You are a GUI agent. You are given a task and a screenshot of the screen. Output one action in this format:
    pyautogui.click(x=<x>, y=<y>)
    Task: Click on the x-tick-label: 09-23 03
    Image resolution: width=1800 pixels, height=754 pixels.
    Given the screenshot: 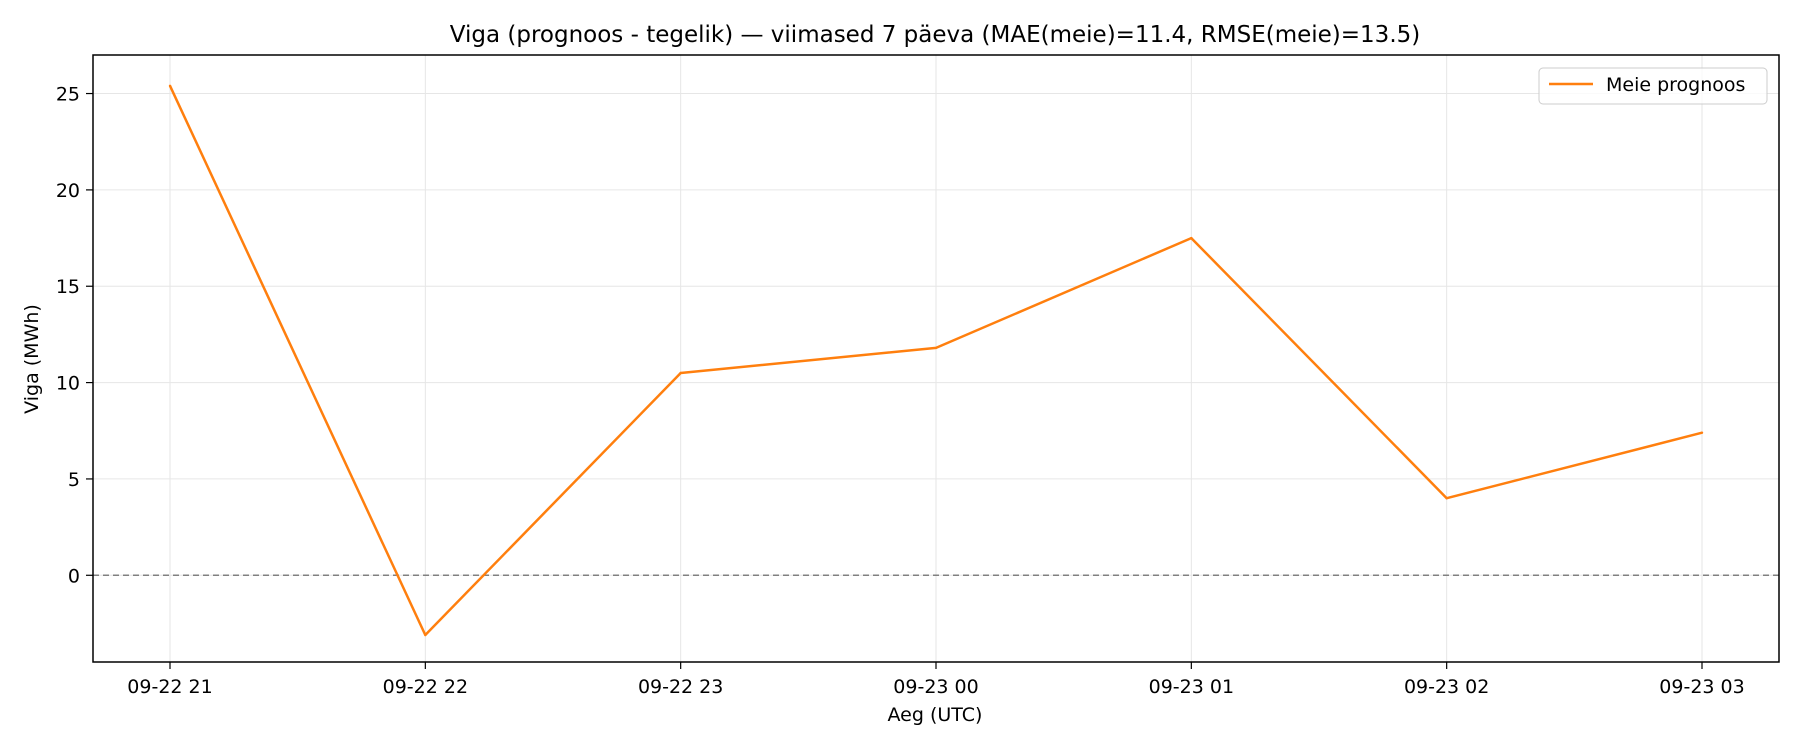 What is the action you would take?
    pyautogui.click(x=1701, y=687)
    